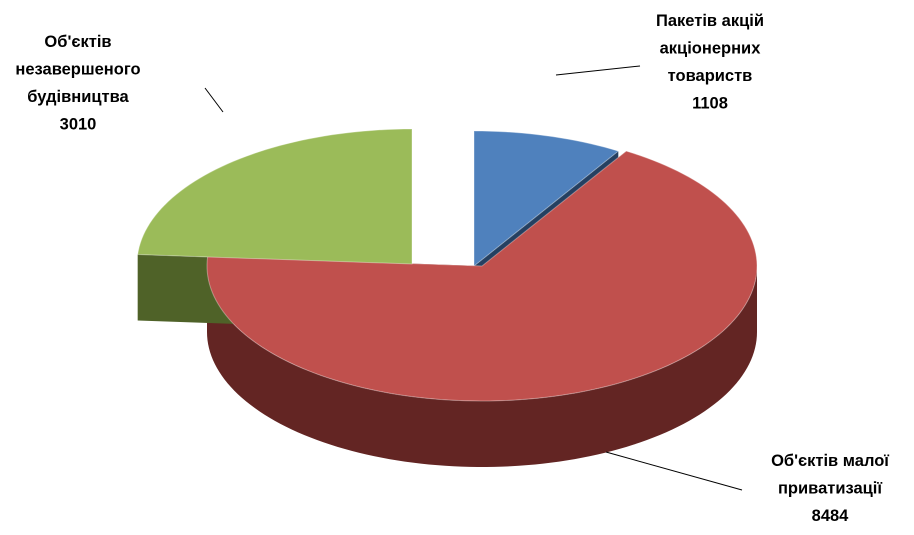 The image size is (914, 535). Describe the element at coordinates (830, 461) in the screenshot. I see `slice-label-line-1-0: Об'єктів малої` at that location.